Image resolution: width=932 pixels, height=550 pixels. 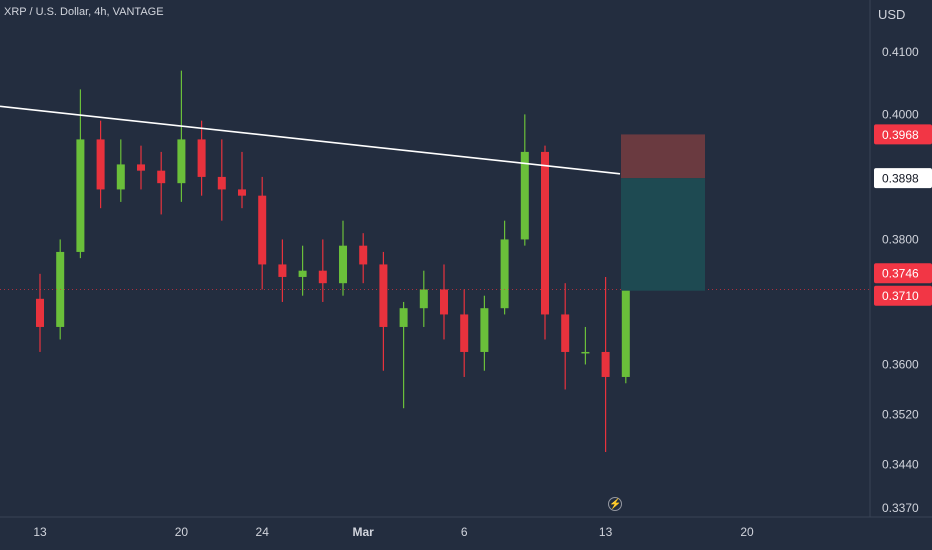 What do you see at coordinates (364, 532) in the screenshot?
I see `x-tick-label: Mar` at bounding box center [364, 532].